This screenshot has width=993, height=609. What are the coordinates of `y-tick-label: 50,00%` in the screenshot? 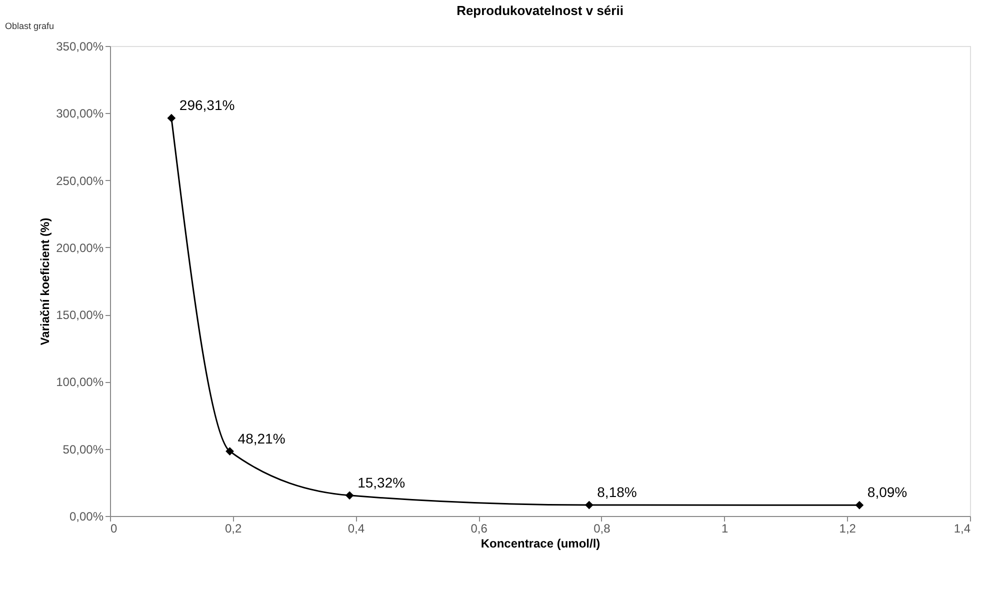 It's located at (83, 449).